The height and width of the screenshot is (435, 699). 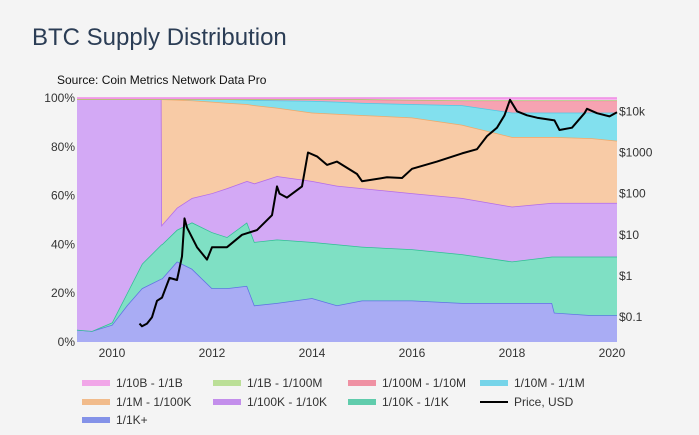 What do you see at coordinates (412, 353) in the screenshot?
I see `x-tick-label: 2016` at bounding box center [412, 353].